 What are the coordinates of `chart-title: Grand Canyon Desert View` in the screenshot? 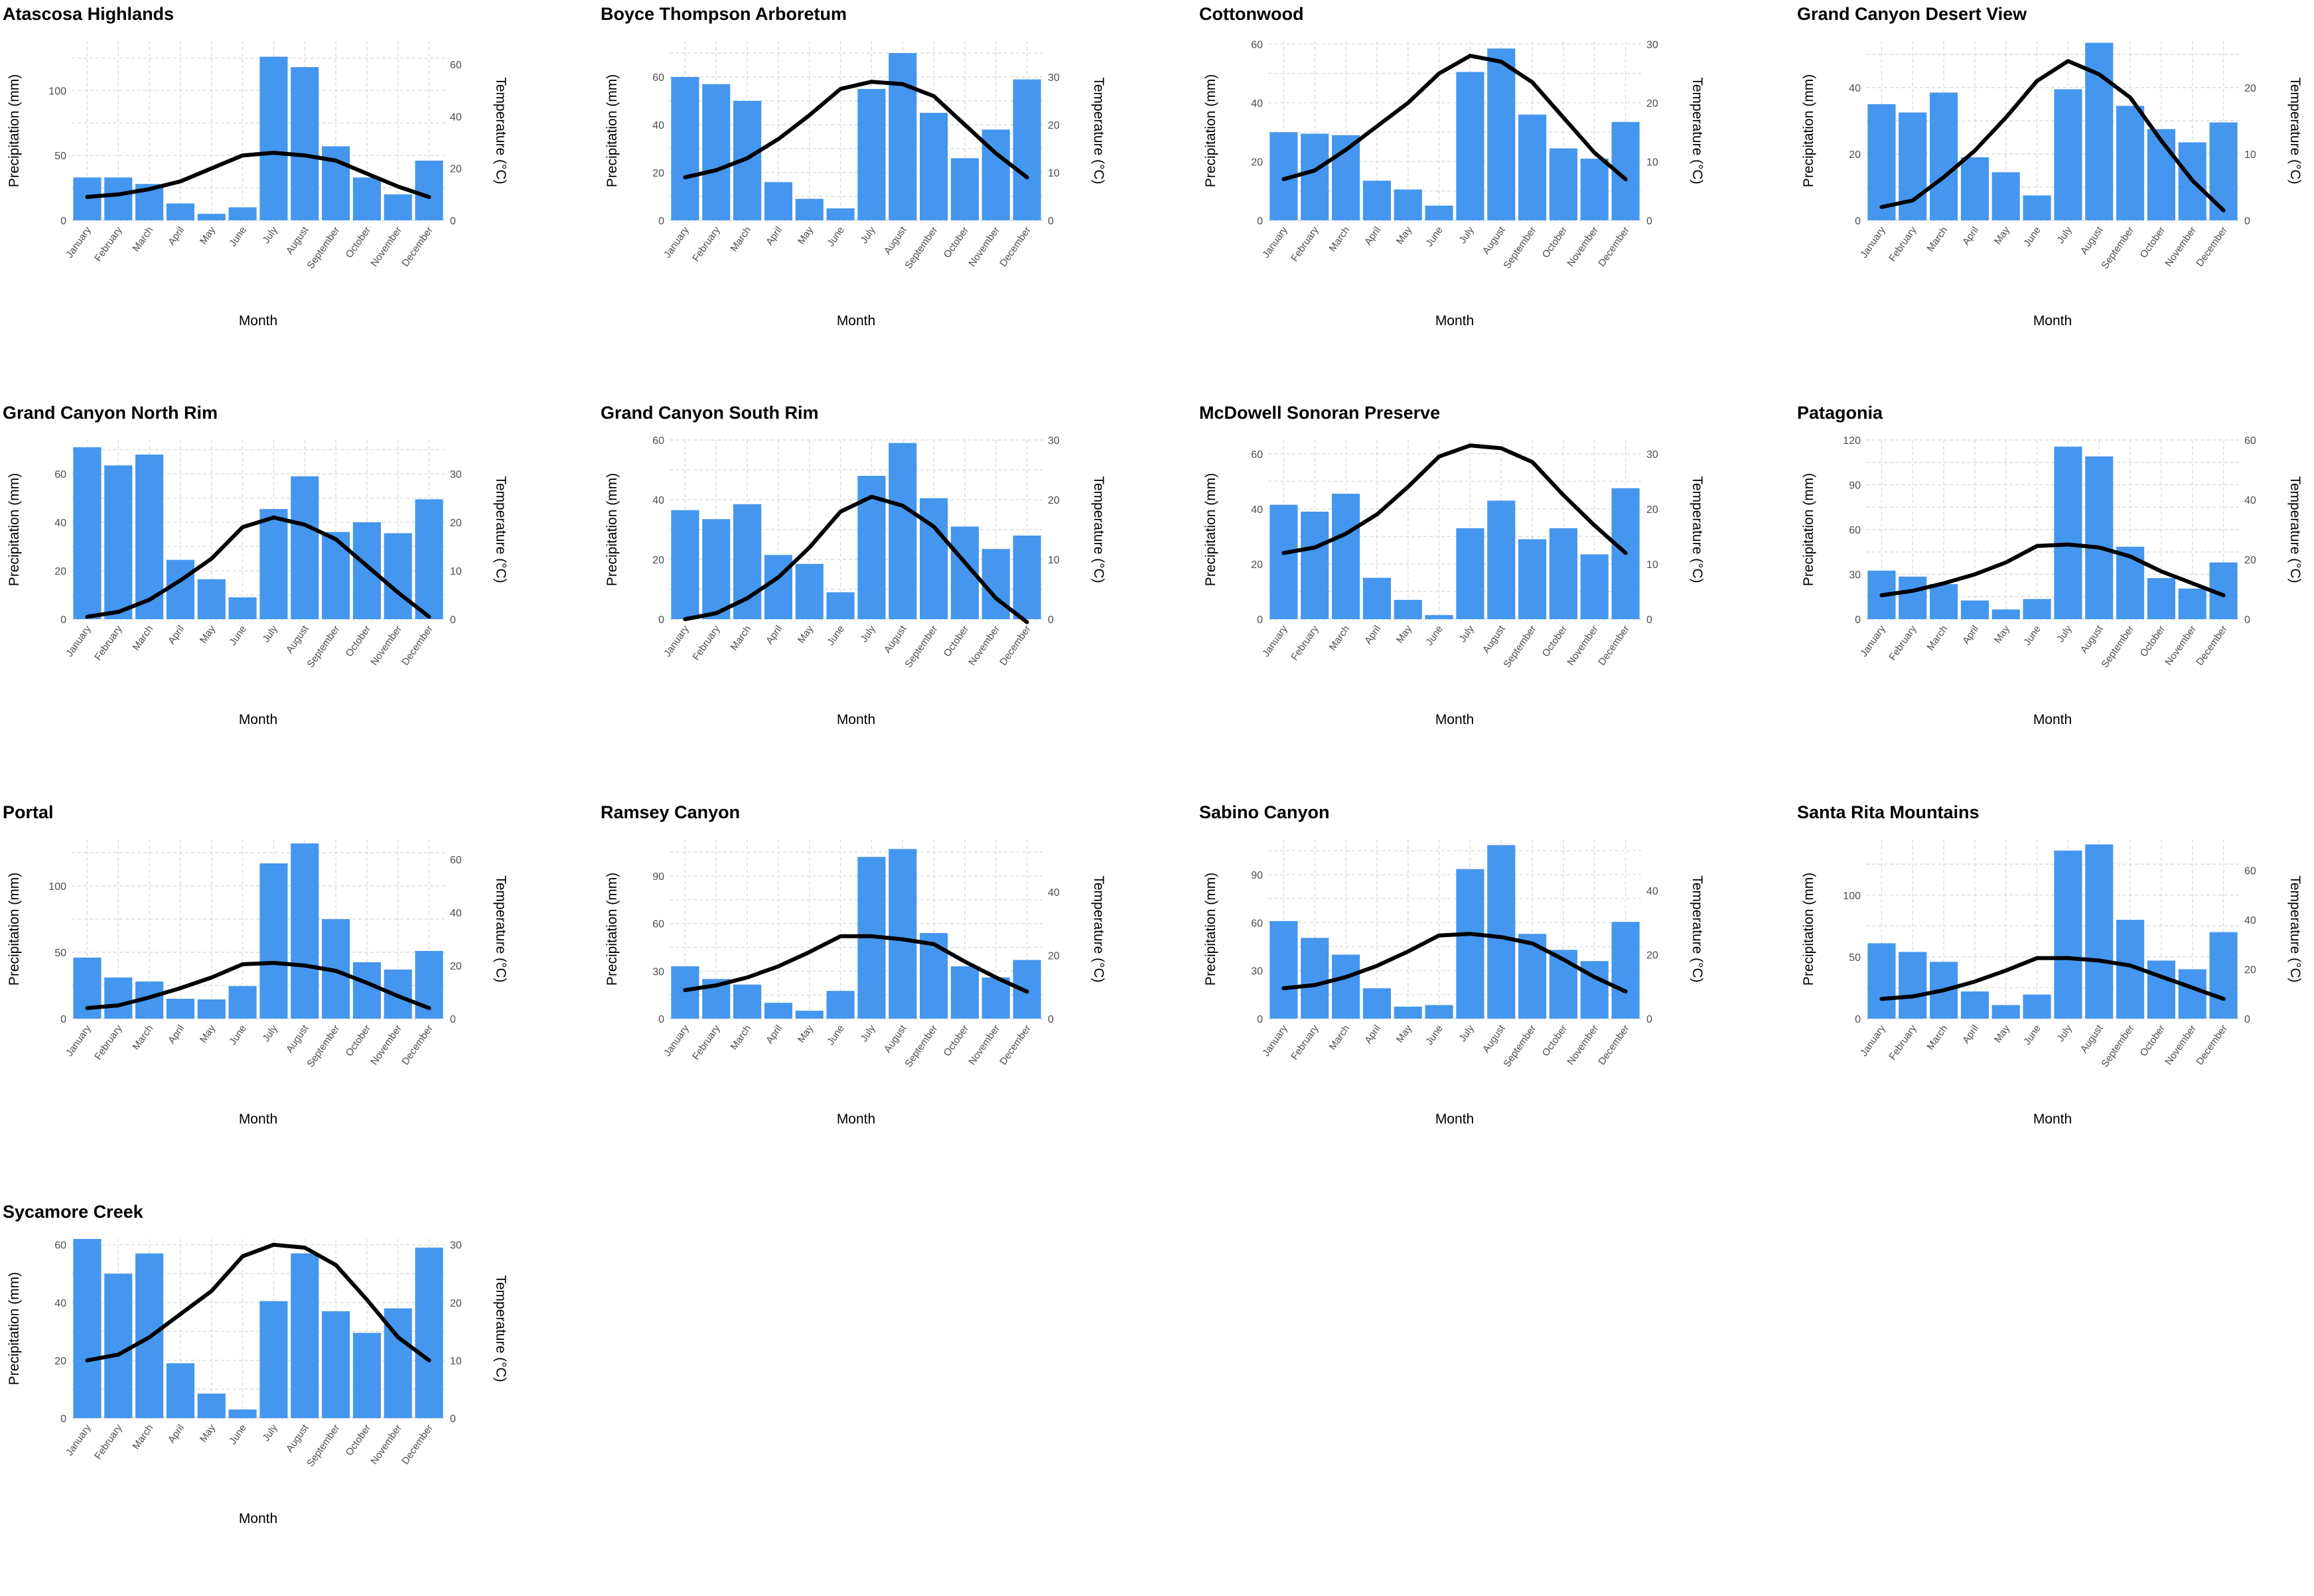 It's located at (1912, 14).